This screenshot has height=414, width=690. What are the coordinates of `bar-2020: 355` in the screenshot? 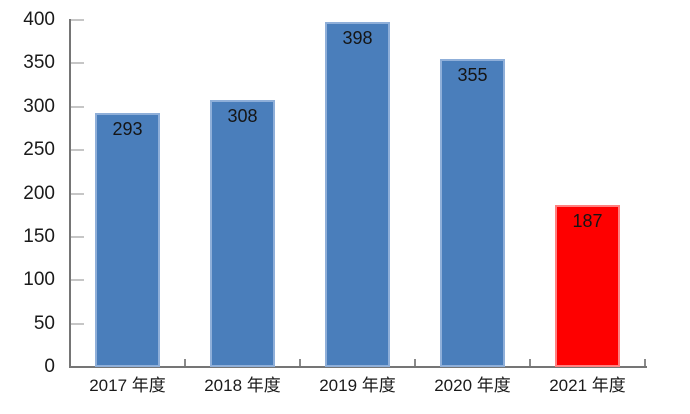 It's located at (472, 213).